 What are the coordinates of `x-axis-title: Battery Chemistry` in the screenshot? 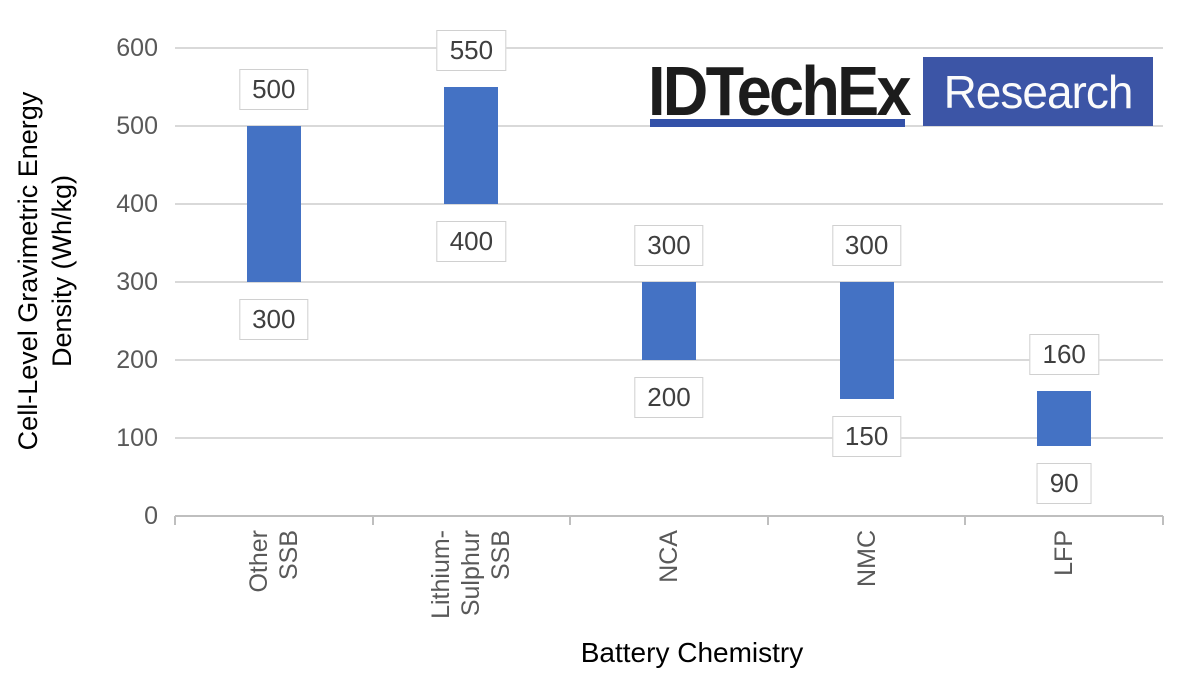 It's located at (692, 652).